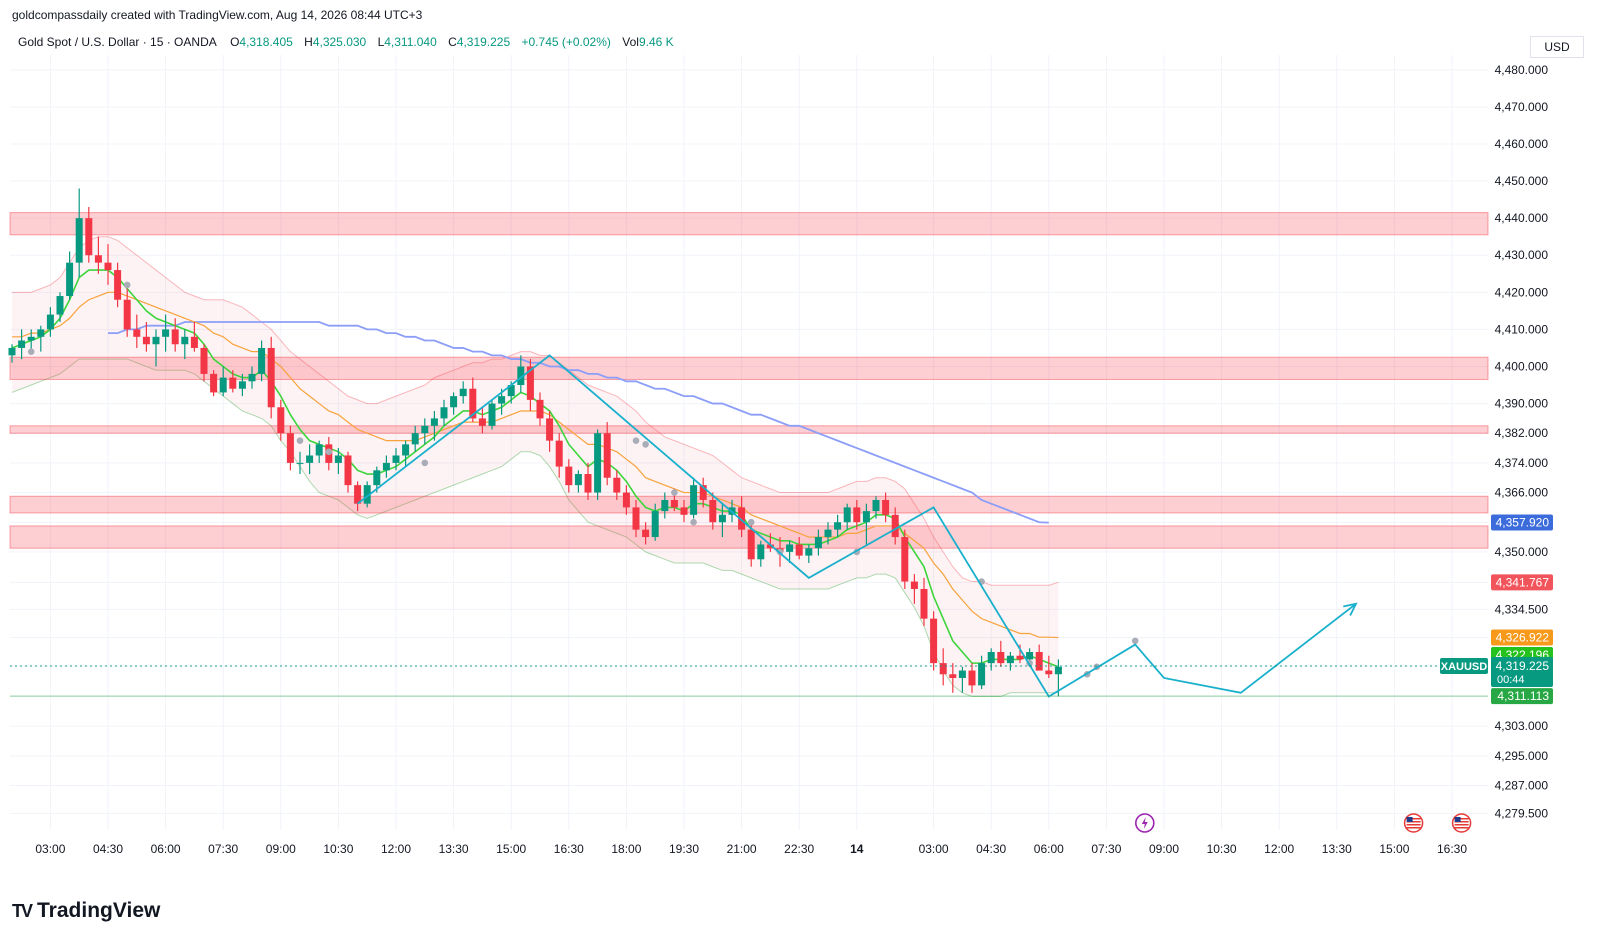 This screenshot has height=939, width=1600. Describe the element at coordinates (1522, 255) in the screenshot. I see `price-tick-label: 4,430.000` at that location.